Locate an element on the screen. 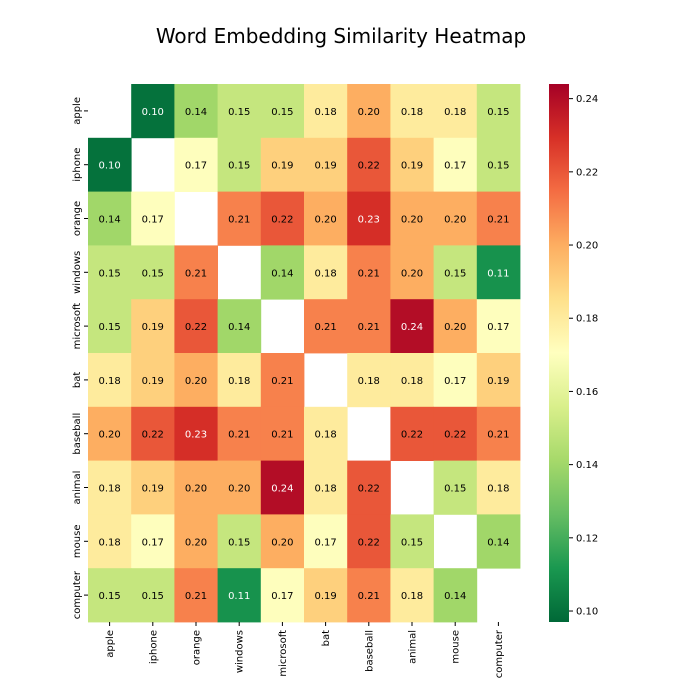 The image size is (700, 700). colorbar-tick-label: 0.22 is located at coordinates (587, 172).